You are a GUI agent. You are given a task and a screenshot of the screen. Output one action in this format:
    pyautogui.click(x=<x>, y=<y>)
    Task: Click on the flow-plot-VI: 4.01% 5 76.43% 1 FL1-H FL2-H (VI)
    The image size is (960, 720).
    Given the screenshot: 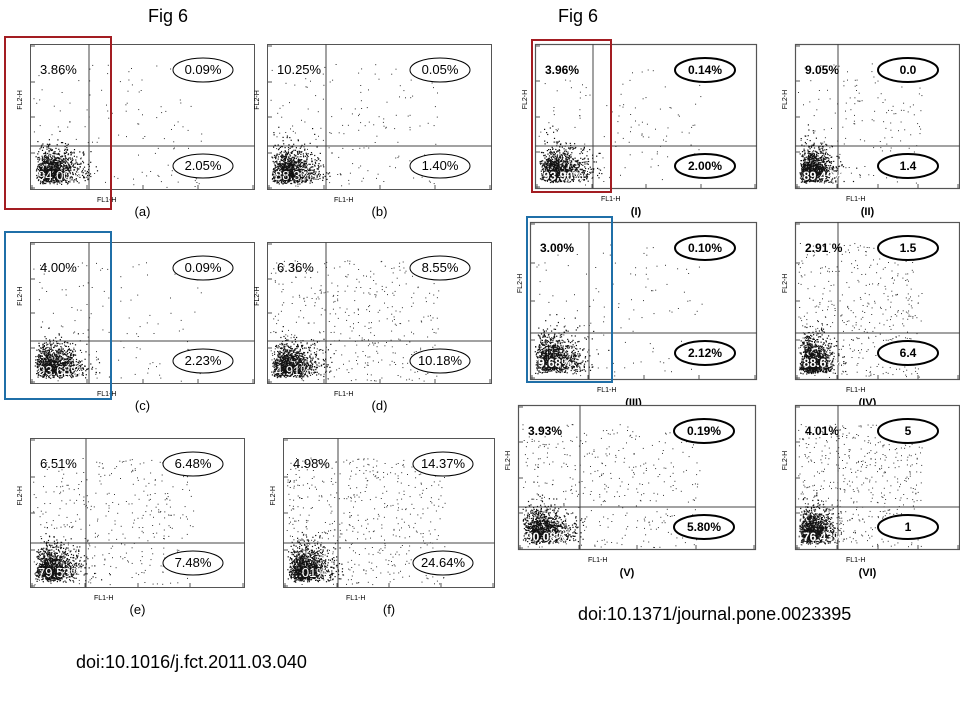 What is the action you would take?
    pyautogui.click(x=871, y=493)
    